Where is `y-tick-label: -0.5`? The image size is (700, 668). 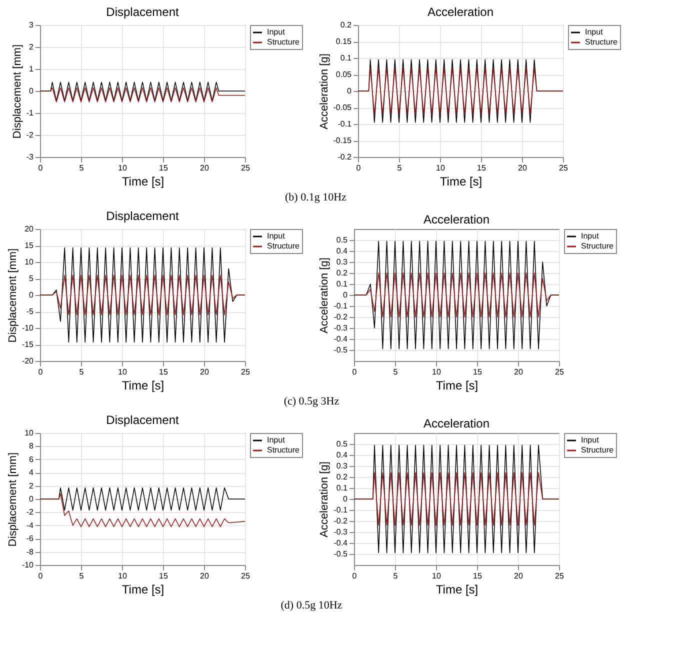 y-tick-label: -0.5 is located at coordinates (341, 350).